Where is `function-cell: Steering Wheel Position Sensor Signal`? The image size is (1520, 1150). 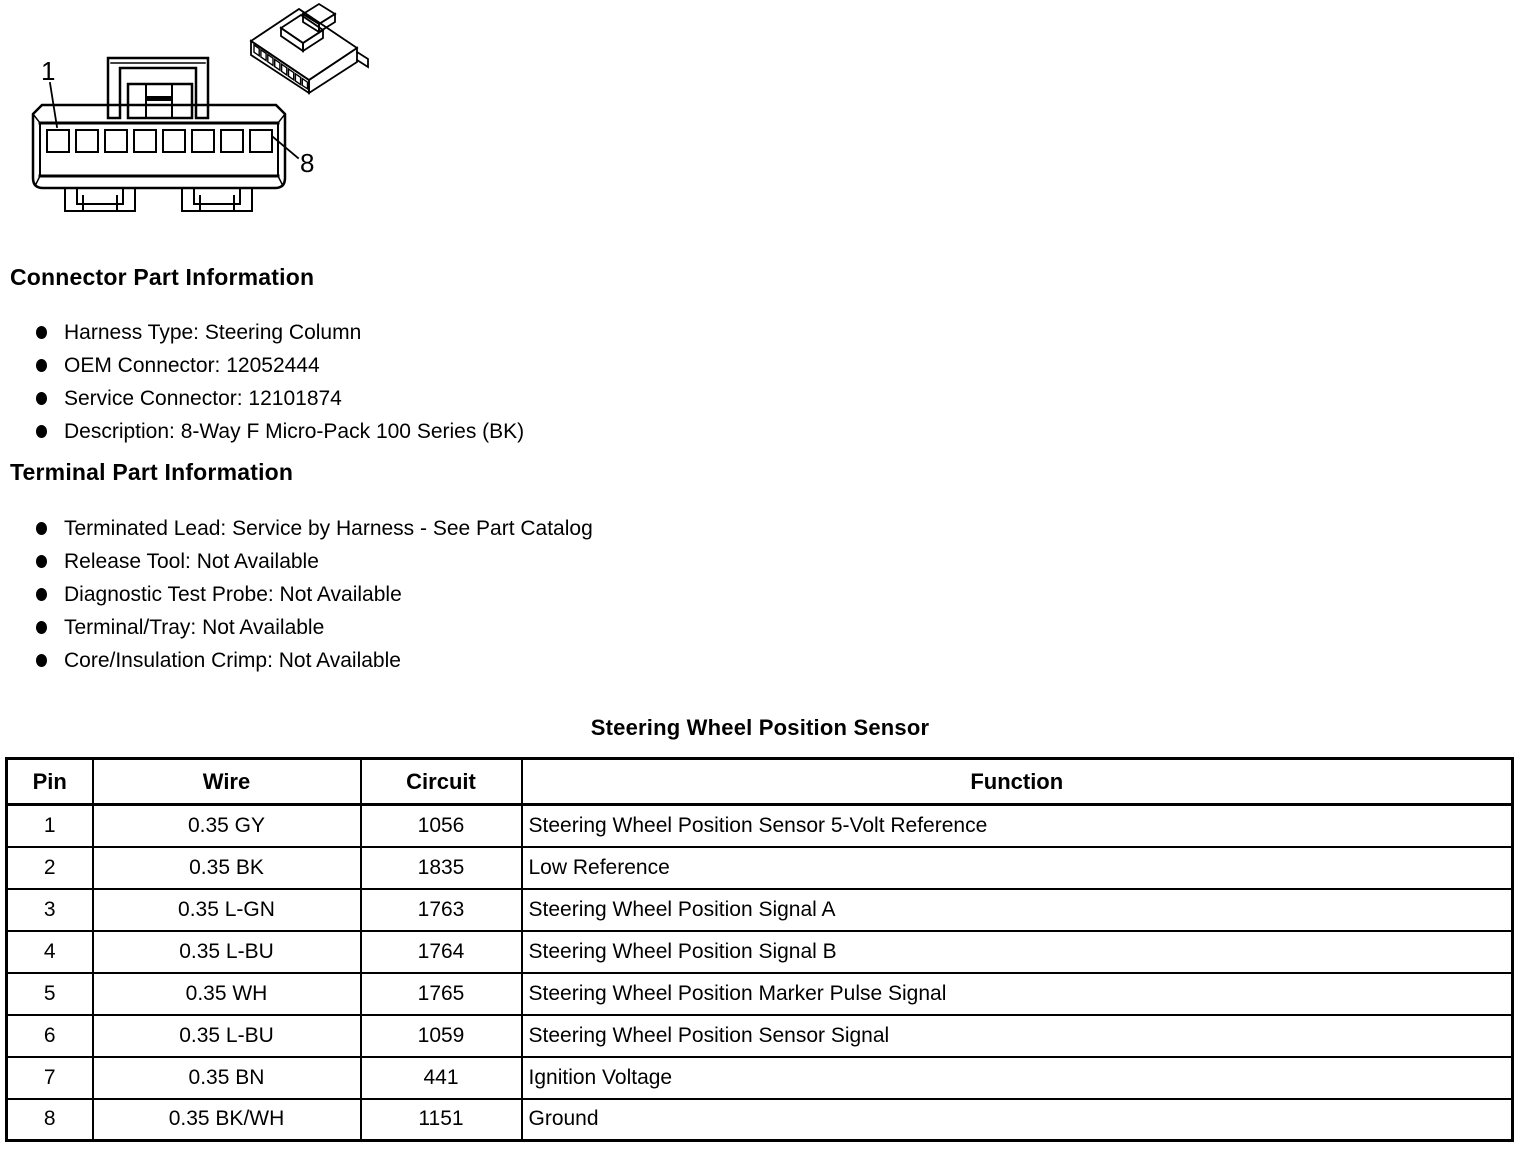
function-cell: Steering Wheel Position Sensor Signal is located at coordinates (1017, 1035).